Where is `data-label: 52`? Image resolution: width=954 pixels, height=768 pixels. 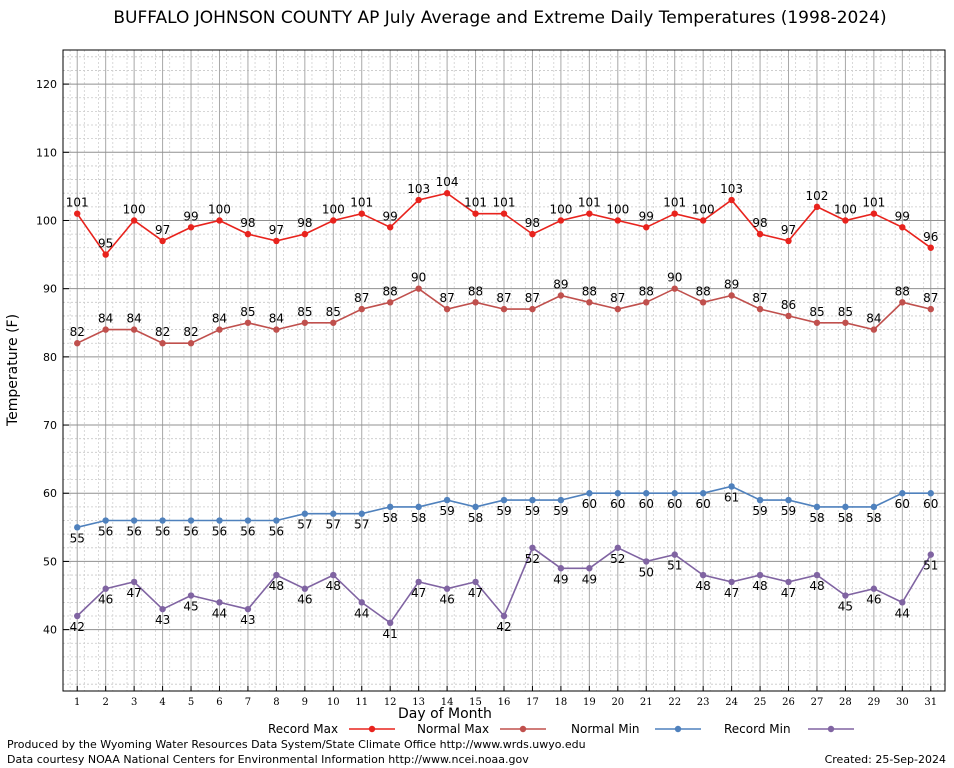
data-label: 52 is located at coordinates (617, 559).